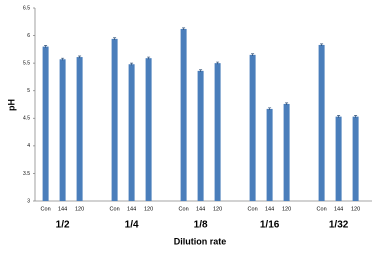 The height and width of the screenshot is (254, 376). What do you see at coordinates (339, 225) in the screenshot?
I see `group-label: 1/32` at bounding box center [339, 225].